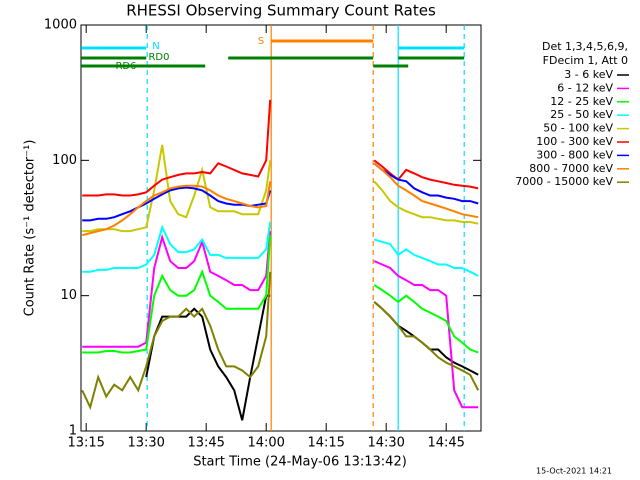 The image size is (640, 480). What do you see at coordinates (445, 443) in the screenshot?
I see `x-tick-label: 14:45` at bounding box center [445, 443].